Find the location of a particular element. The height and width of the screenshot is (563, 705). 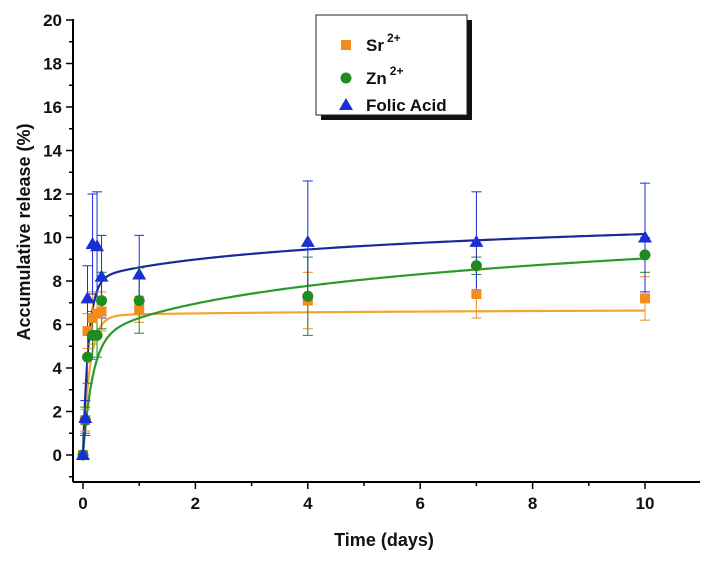

y-tick-label: 0 is located at coordinates (57, 455).